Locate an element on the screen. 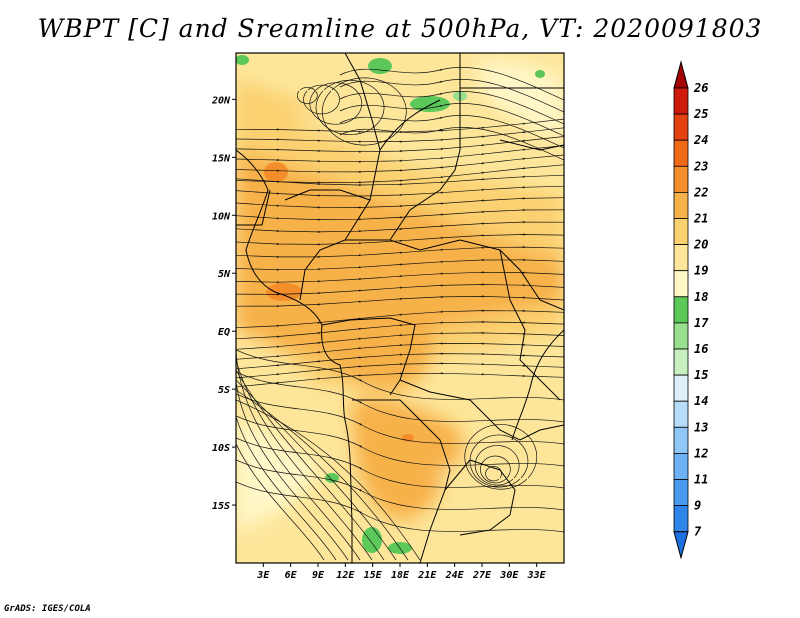 This screenshot has width=800, height=618. colorbar-level-label: 18 is located at coordinates (701, 297).